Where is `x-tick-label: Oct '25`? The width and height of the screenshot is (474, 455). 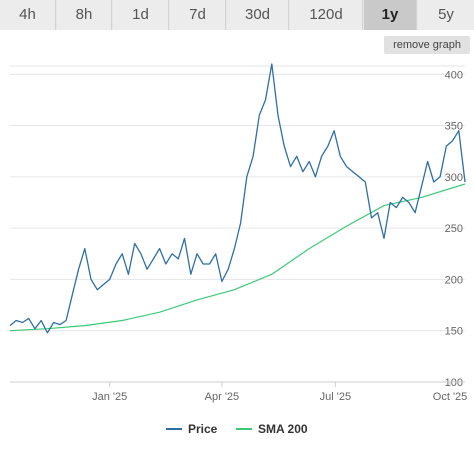 x-tick-label: Oct '25 is located at coordinates (450, 397).